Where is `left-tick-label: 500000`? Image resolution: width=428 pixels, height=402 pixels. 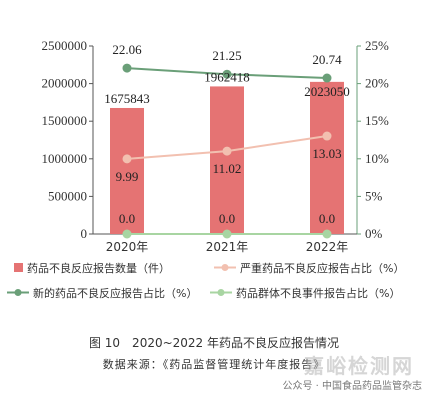
left-tick-label: 500000 is located at coordinates (67, 195).